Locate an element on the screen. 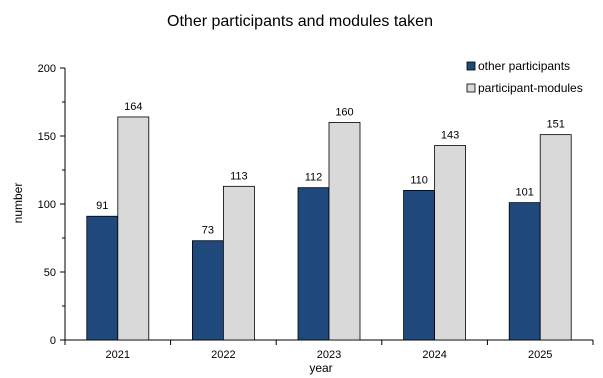 The image size is (603, 378). data-label: 101 is located at coordinates (525, 193).